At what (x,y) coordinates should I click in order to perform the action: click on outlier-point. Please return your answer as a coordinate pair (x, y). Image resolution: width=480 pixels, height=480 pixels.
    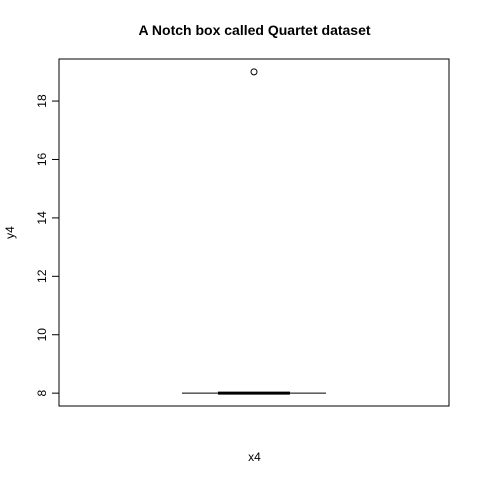
    Looking at the image, I should click on (254, 72).